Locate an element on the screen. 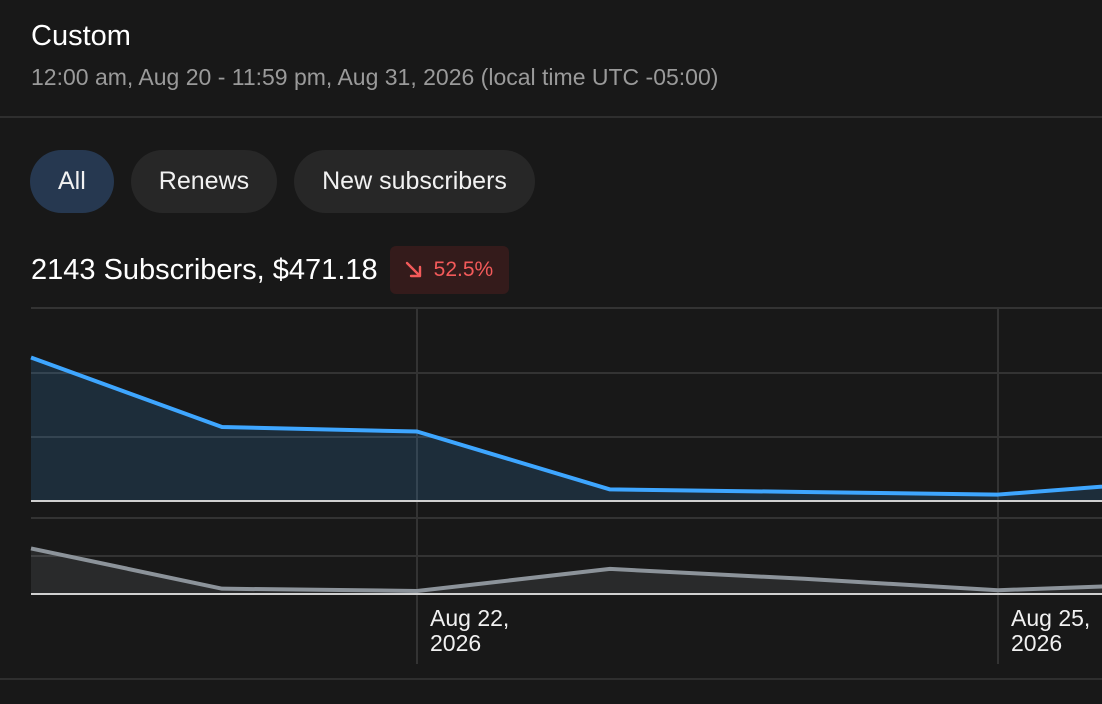  secondary-series-line is located at coordinates (566, 569).